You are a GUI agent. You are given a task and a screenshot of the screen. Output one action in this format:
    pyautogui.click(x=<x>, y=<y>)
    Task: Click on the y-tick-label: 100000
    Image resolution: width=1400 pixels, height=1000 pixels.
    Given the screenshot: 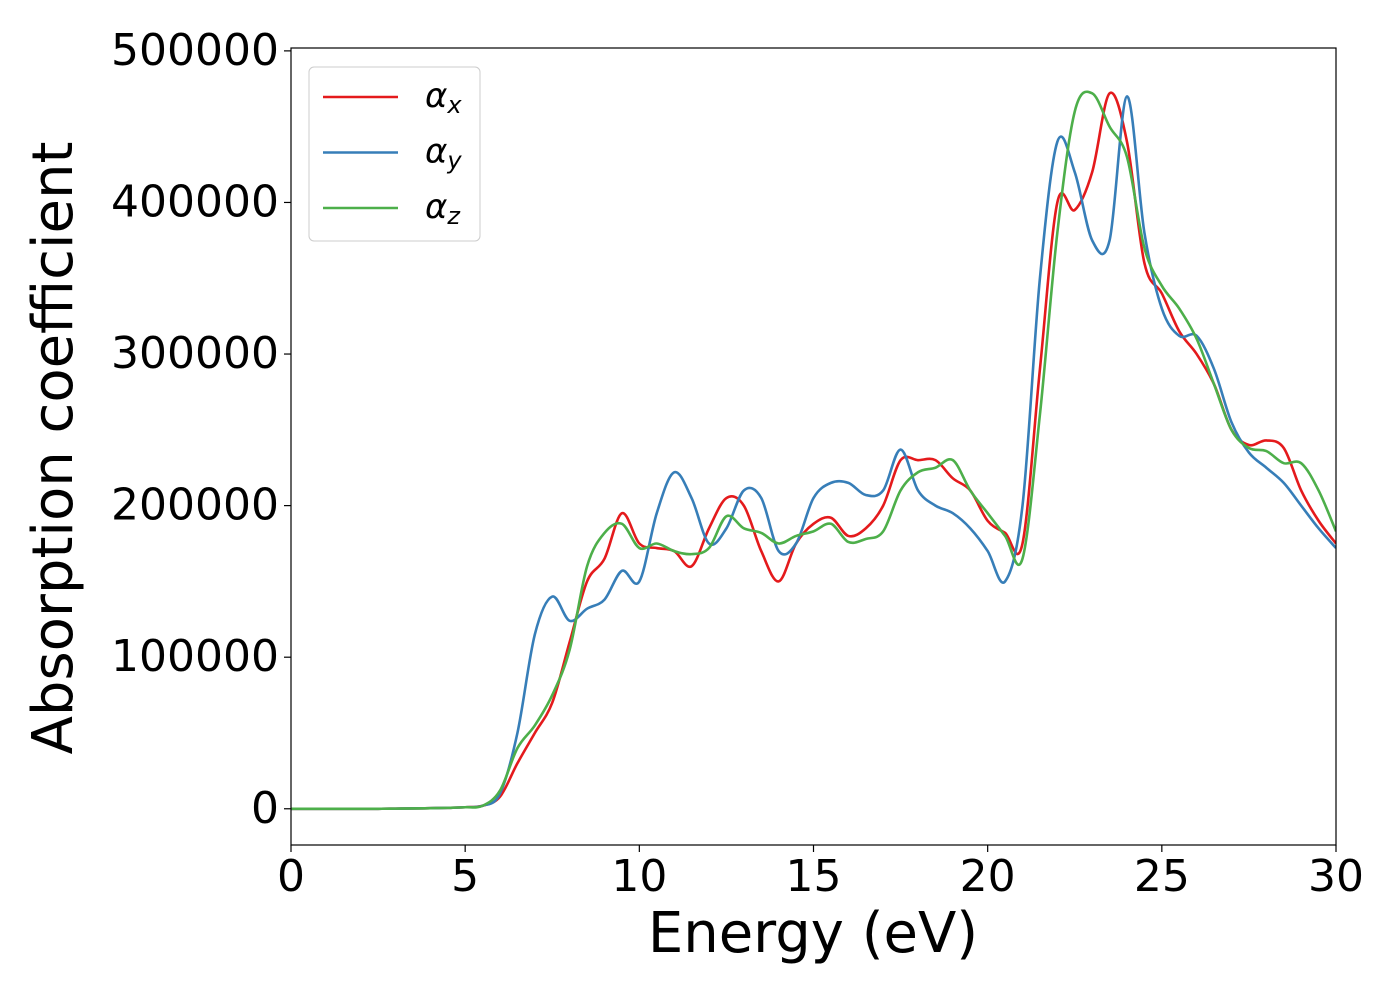 What is the action you would take?
    pyautogui.click(x=195, y=656)
    